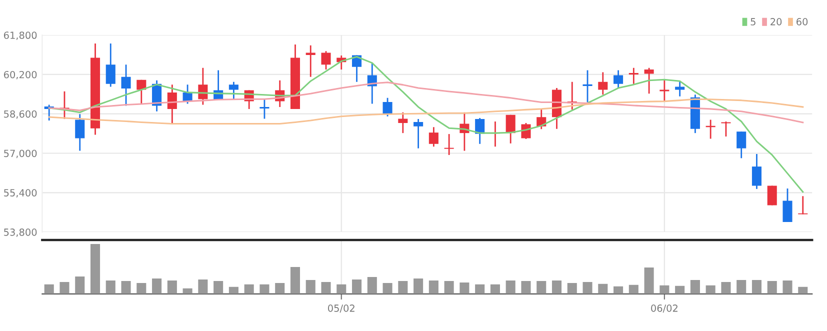  Describe the element at coordinates (341, 308) in the screenshot. I see `x-tick-label: 05/02` at that location.